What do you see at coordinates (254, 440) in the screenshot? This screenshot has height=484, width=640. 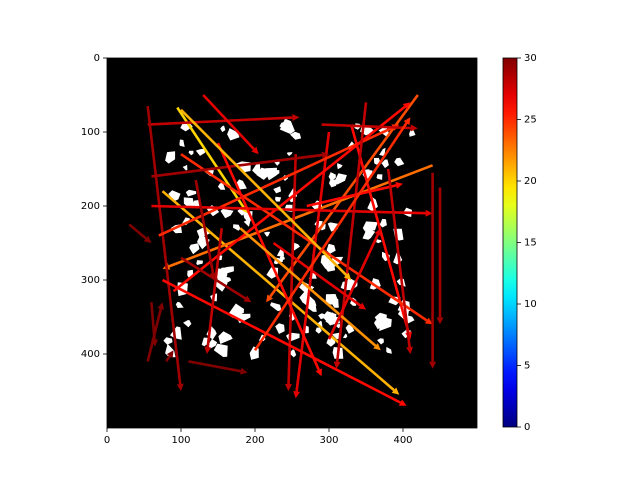 I see `x-tick-label: 200` at bounding box center [254, 440].